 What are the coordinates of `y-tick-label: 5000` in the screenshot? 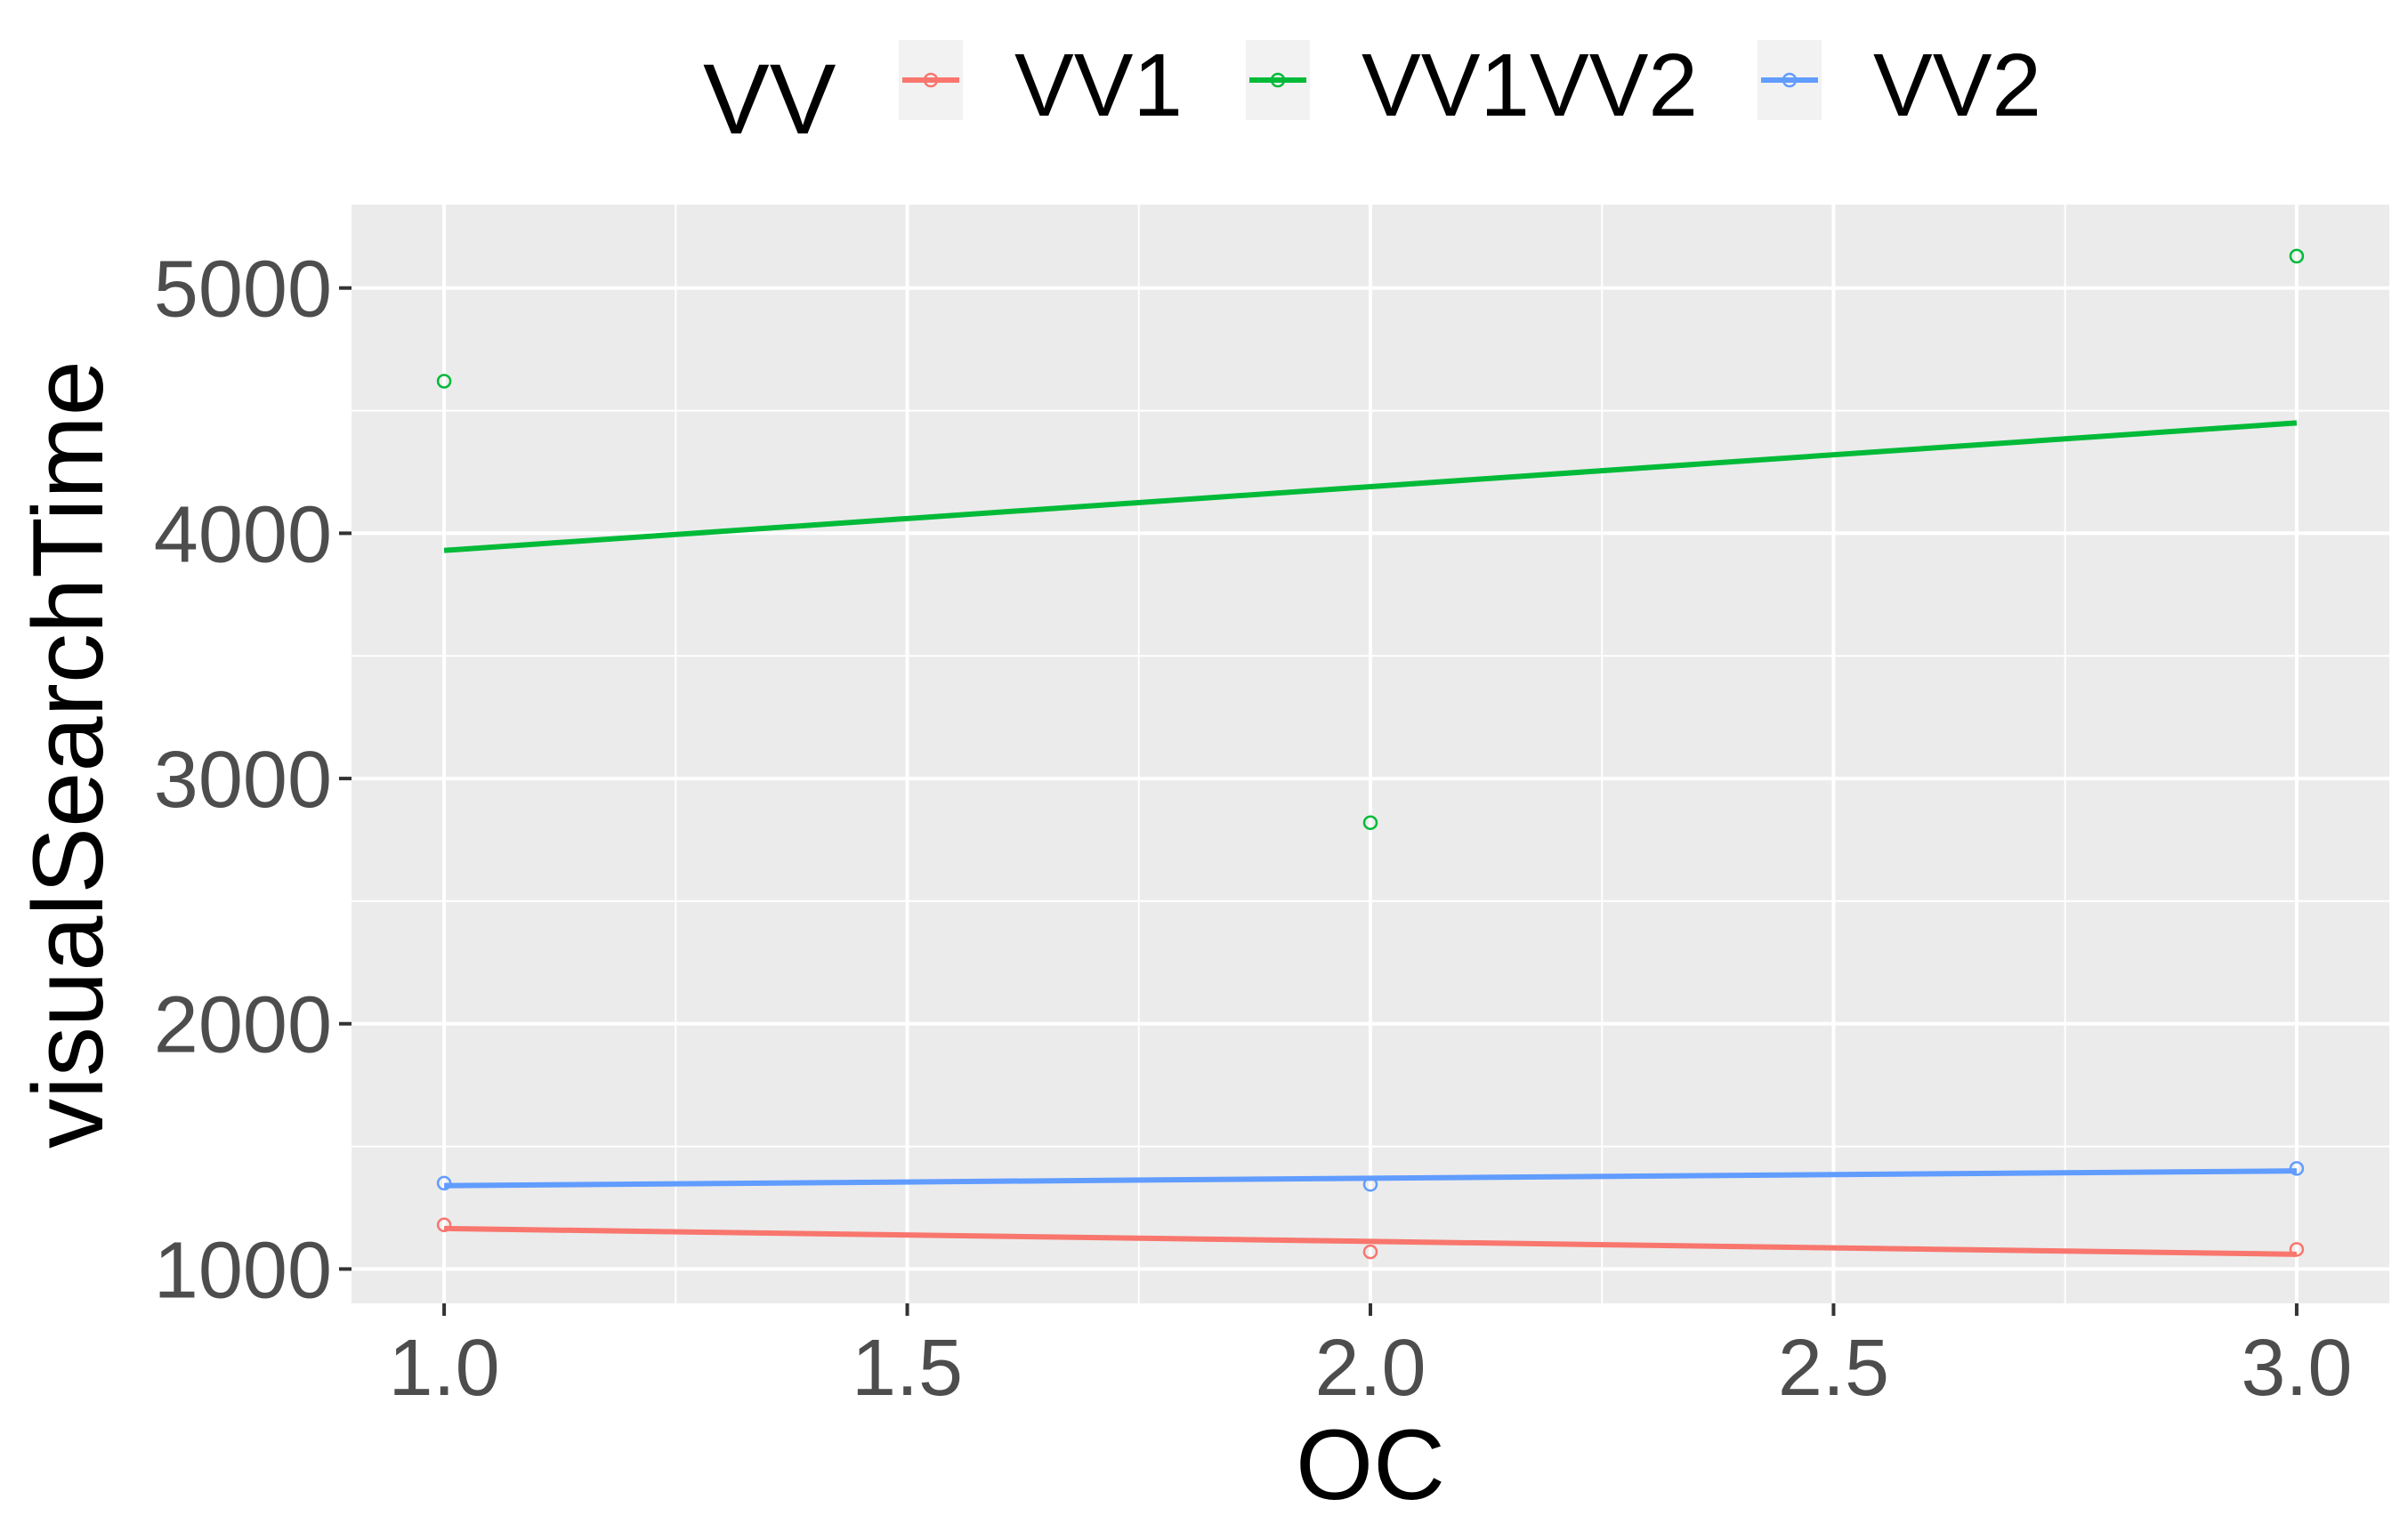 It's located at (243, 290).